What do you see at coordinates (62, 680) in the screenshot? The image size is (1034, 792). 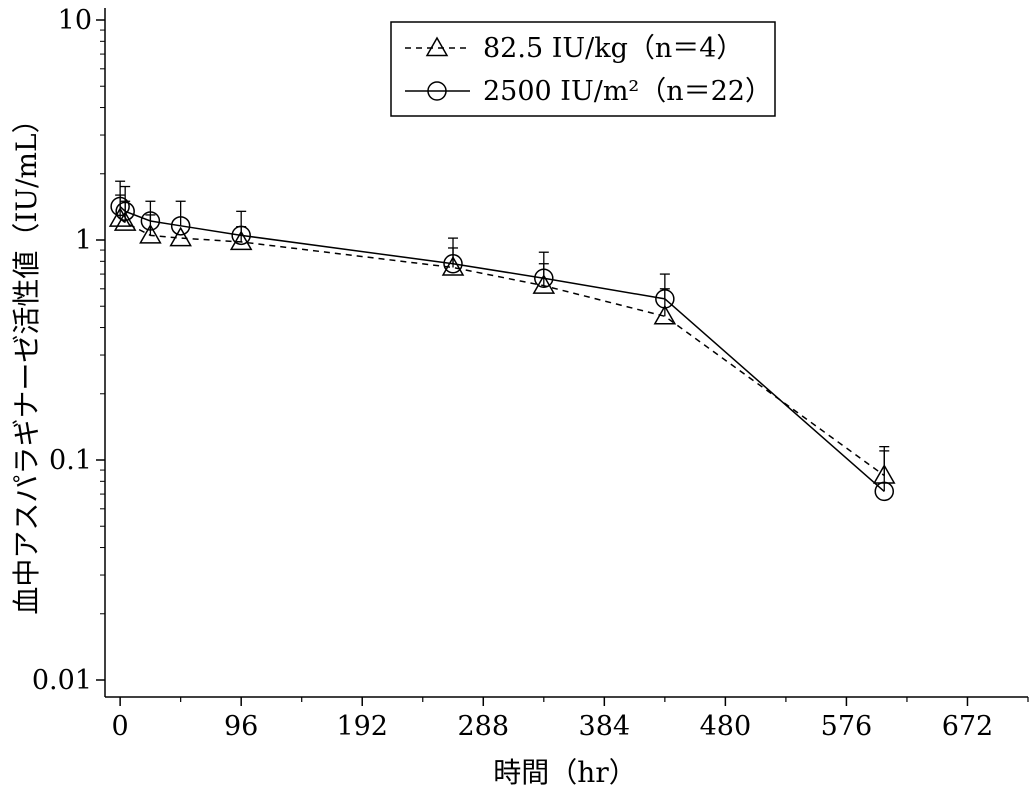 I see `y-tick-label: 0.01` at bounding box center [62, 680].